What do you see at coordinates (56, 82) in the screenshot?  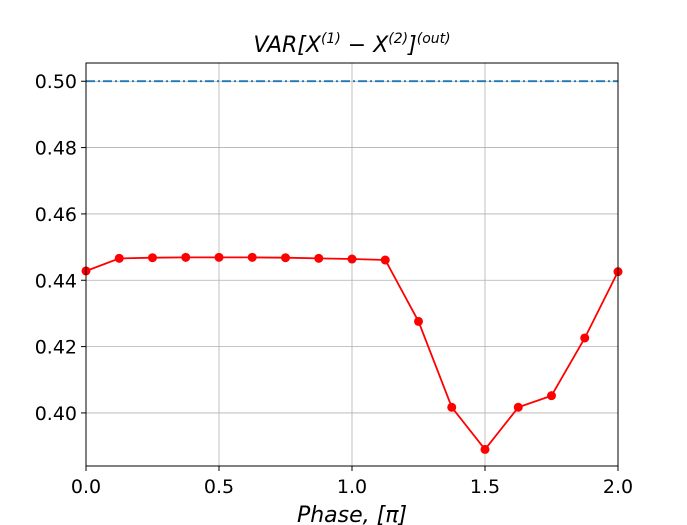 I see `y-tick-label: 0.50` at bounding box center [56, 82].